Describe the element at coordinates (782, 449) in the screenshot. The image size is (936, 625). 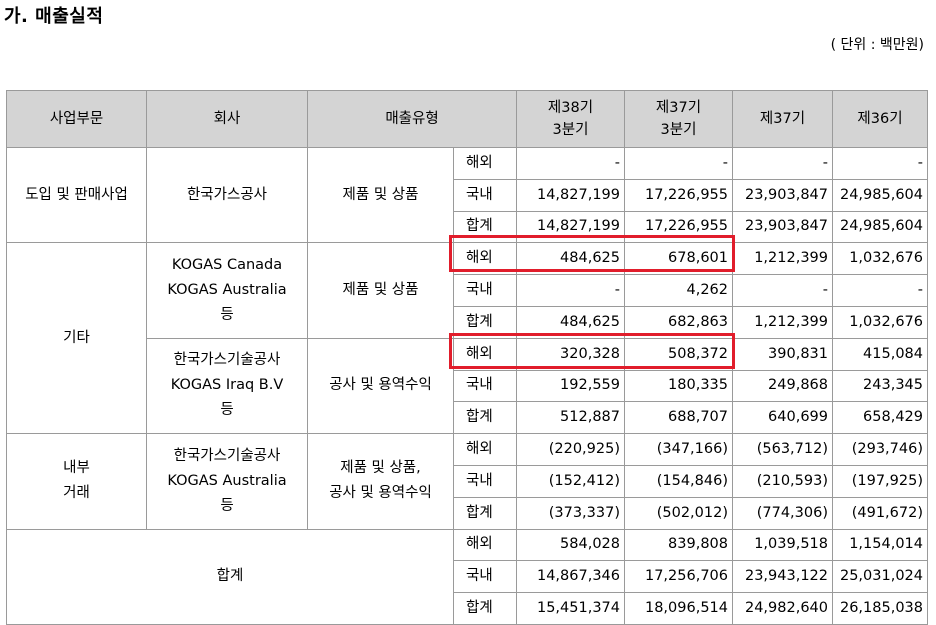
I see `value-cell: (563,712)` at that location.